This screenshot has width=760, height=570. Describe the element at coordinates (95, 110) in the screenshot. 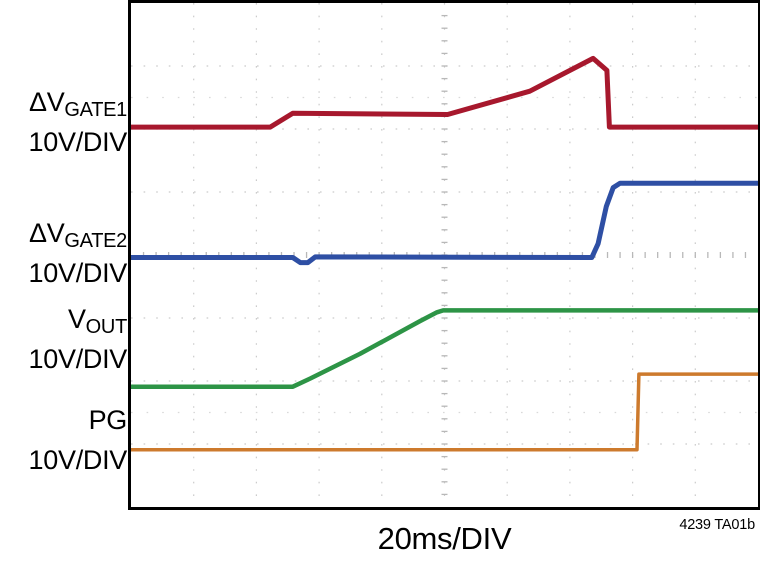

I see `channel-subscript: GATE1` at that location.